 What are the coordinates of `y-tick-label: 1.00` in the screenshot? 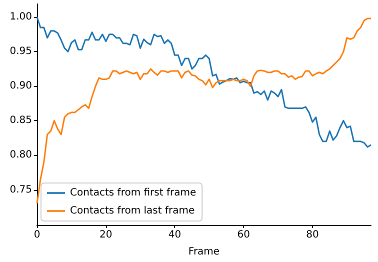 It's located at (21, 17).